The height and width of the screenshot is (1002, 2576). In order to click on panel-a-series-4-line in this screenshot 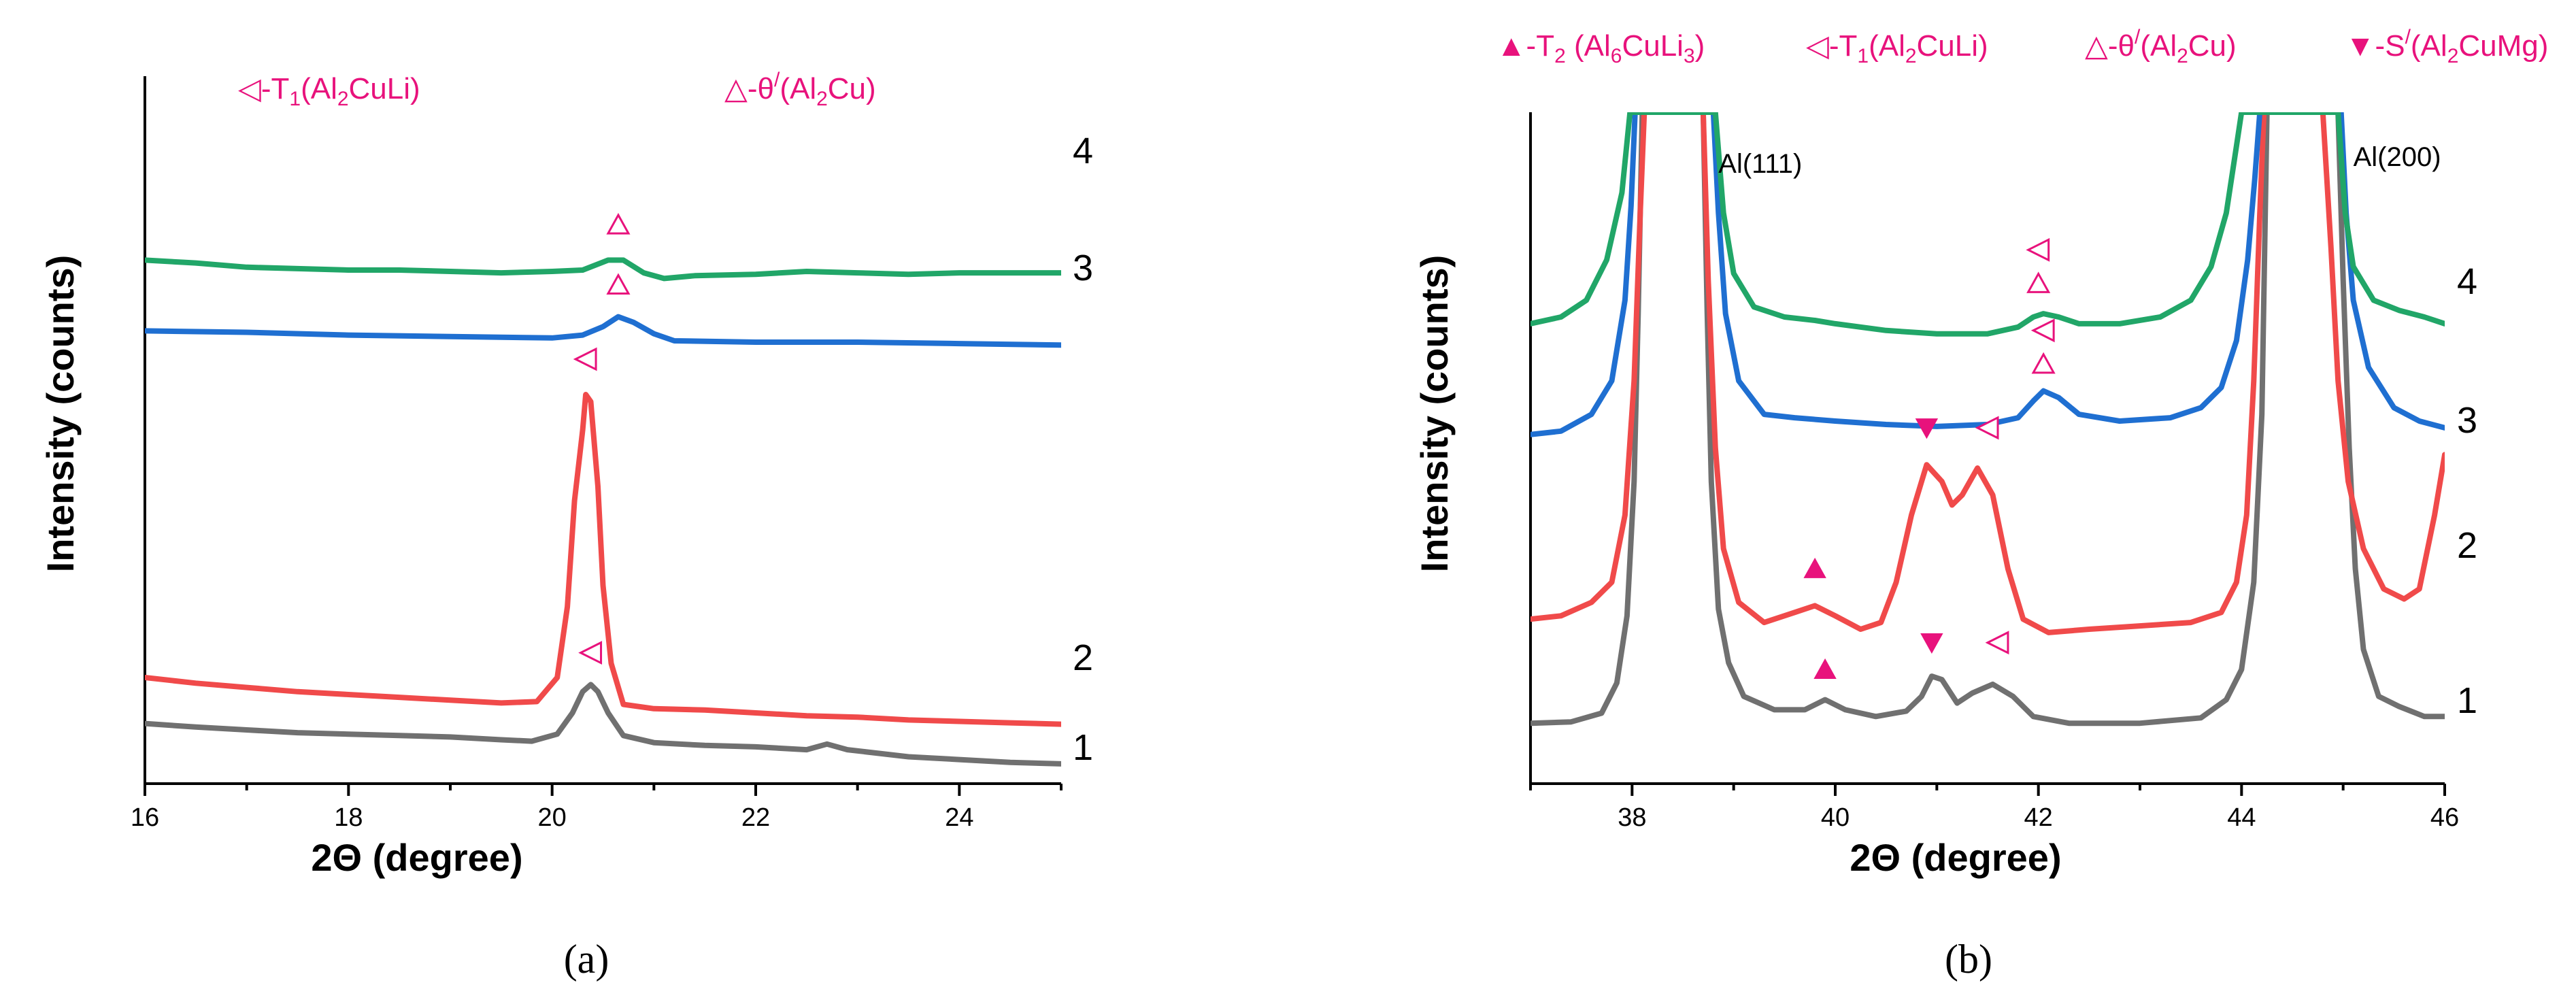, I will do `click(603, 269)`.